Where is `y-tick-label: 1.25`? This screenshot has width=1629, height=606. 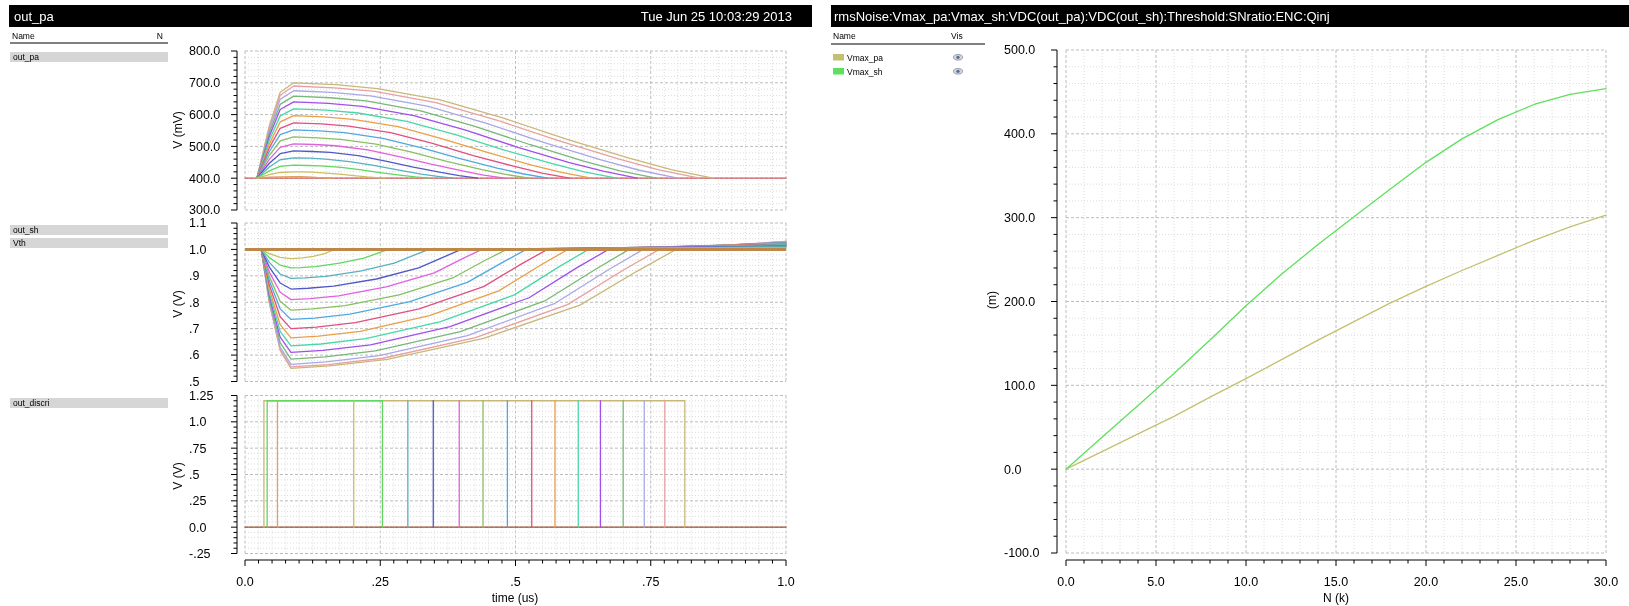
y-tick-label: 1.25 is located at coordinates (201, 395).